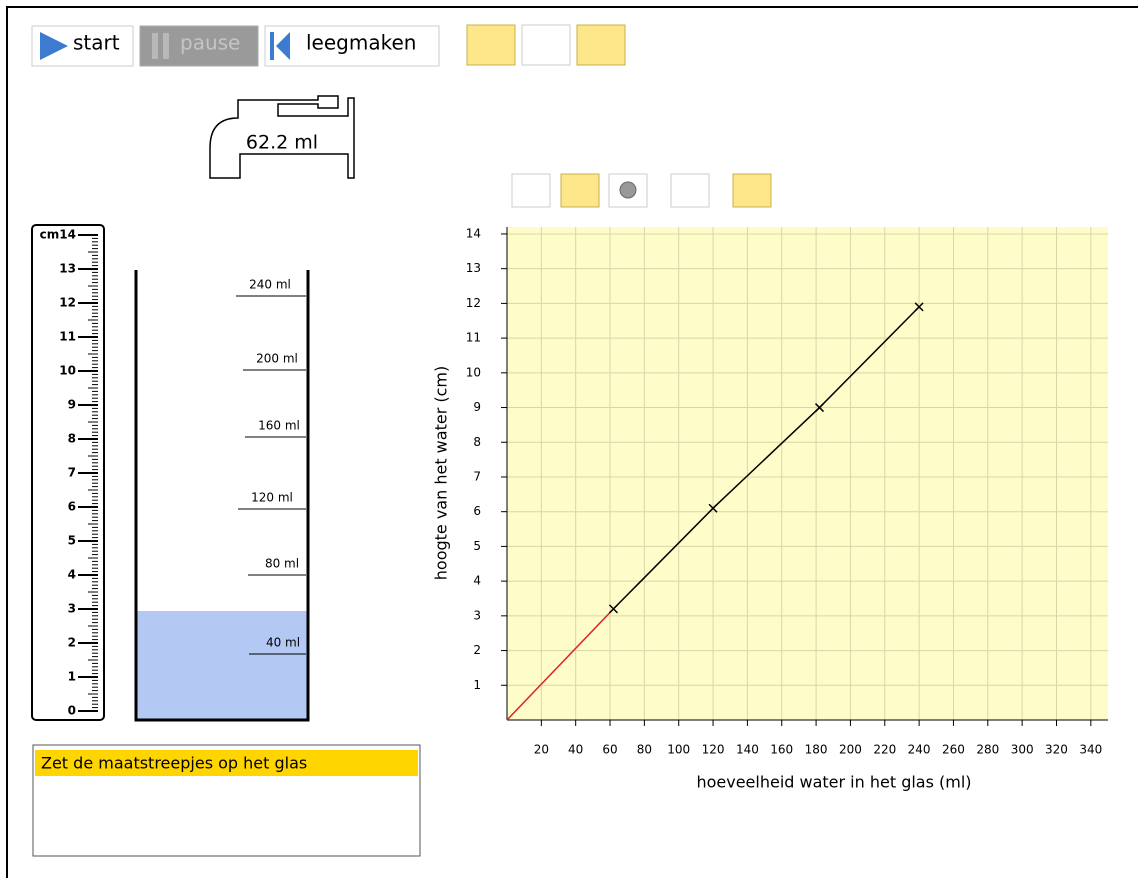 The width and height of the screenshot is (1138, 878). Describe the element at coordinates (473, 338) in the screenshot. I see `y-tick-label: 11` at that location.